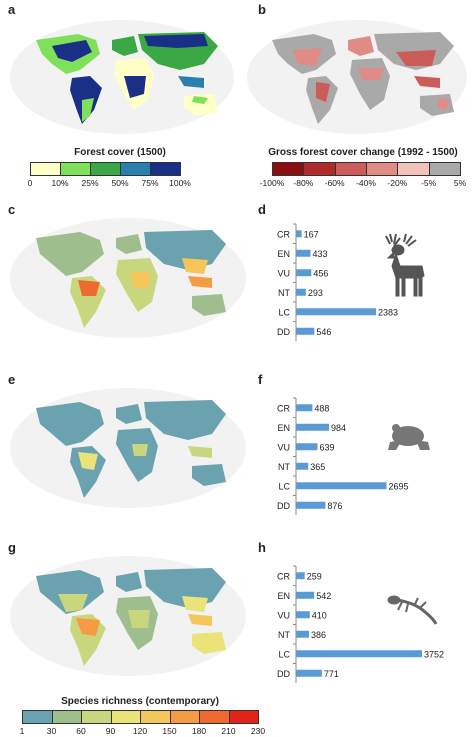 The image size is (474, 737). What do you see at coordinates (320, 254) in the screenshot?
I see `value-label: 433` at bounding box center [320, 254].